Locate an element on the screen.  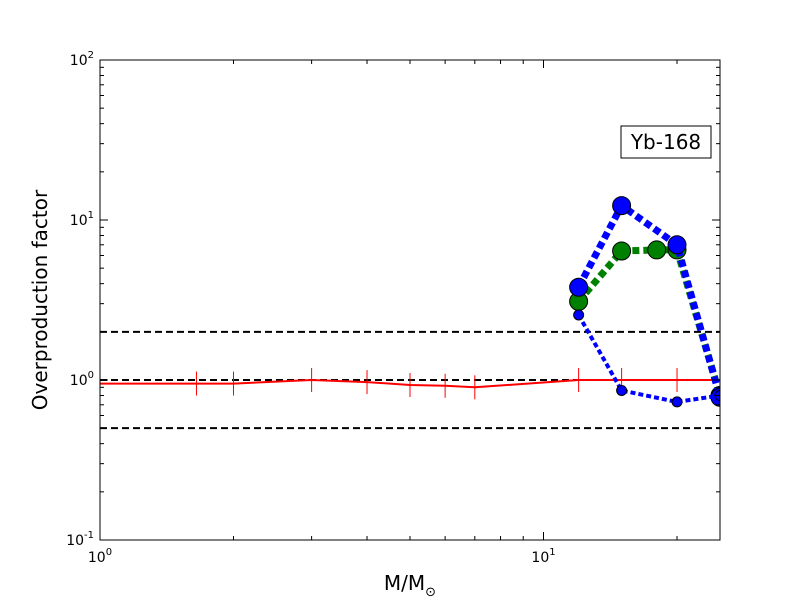
y-tick-label: 10⁰ is located at coordinates (82, 379).